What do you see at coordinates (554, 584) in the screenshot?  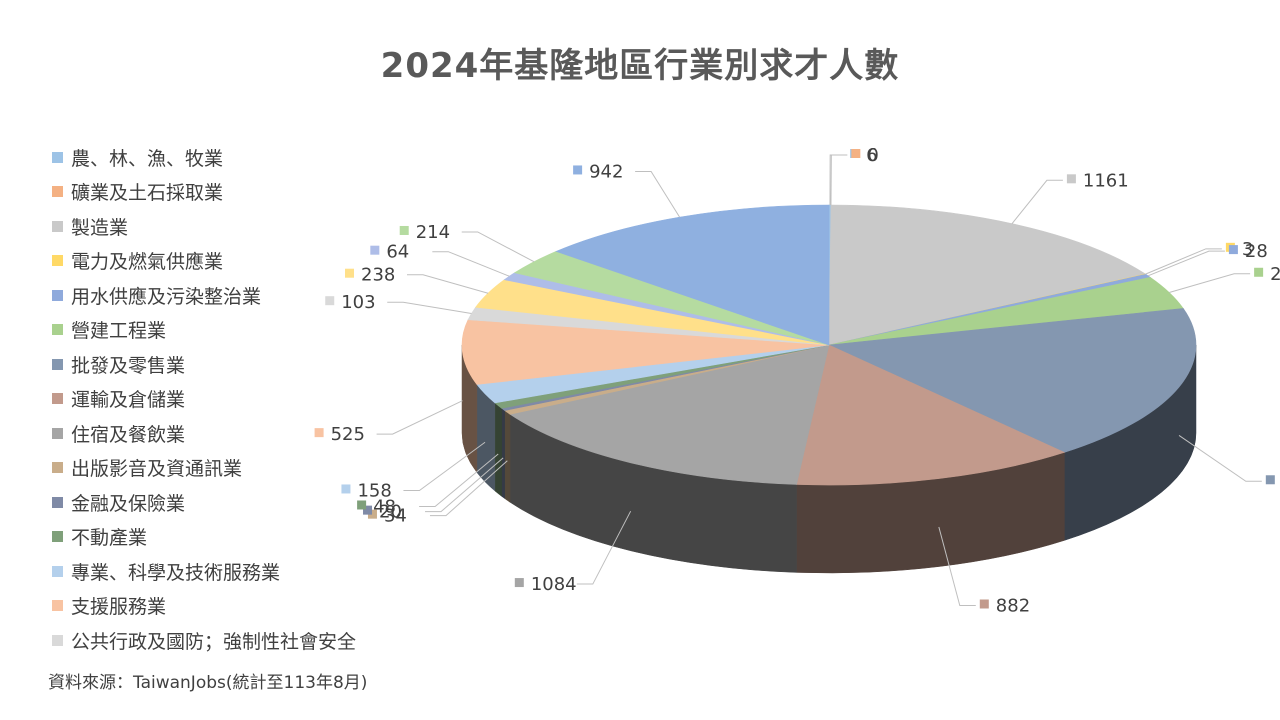 I see `data-label: 1084` at bounding box center [554, 584].